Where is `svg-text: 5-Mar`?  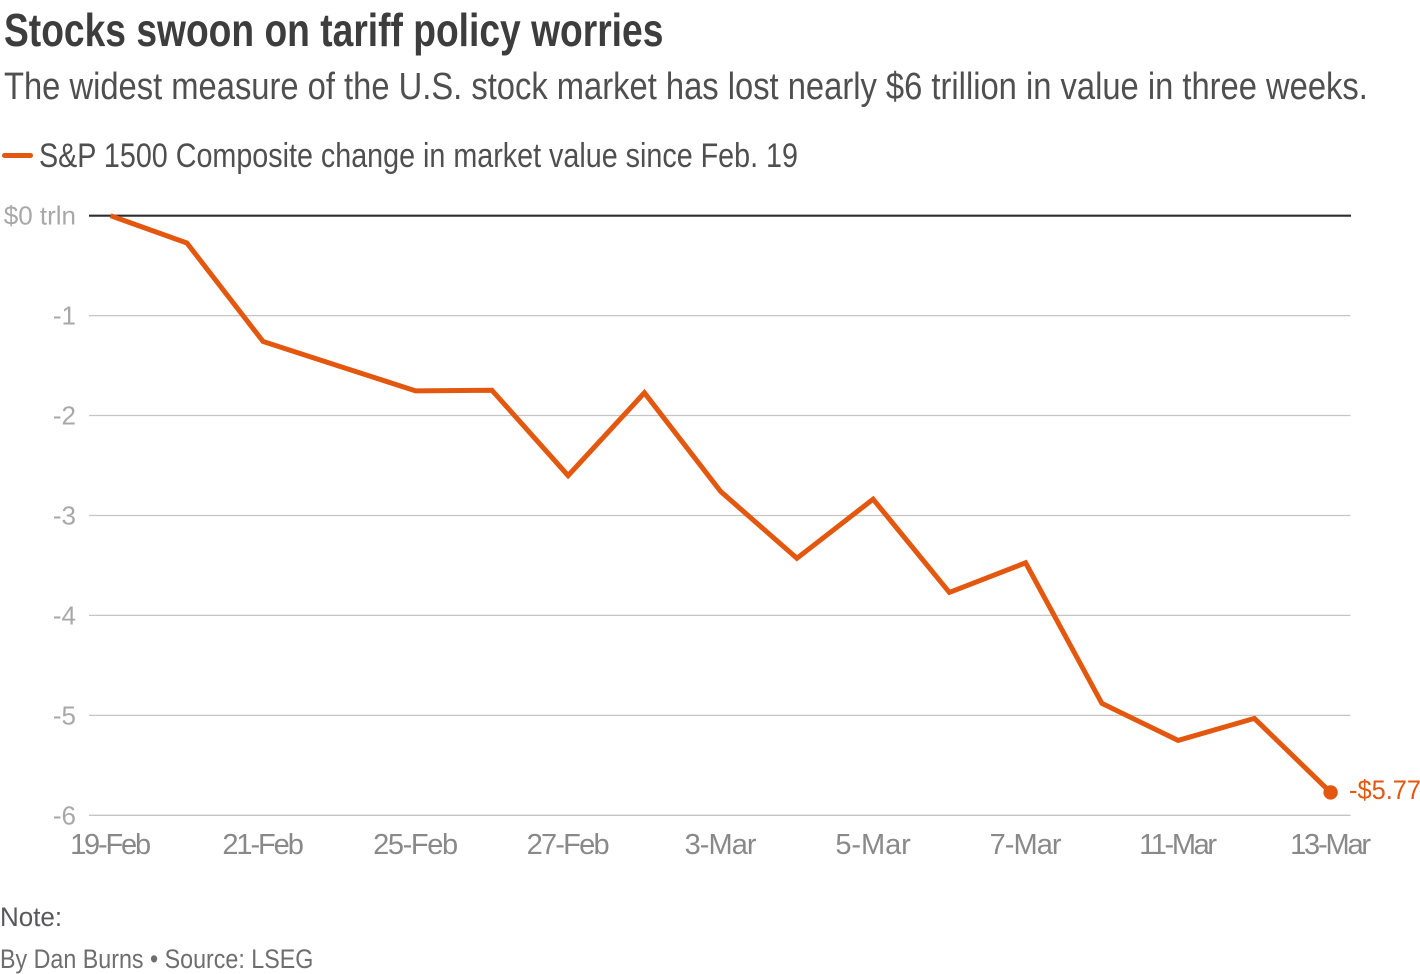 svg-text: 5-Mar is located at coordinates (873, 845).